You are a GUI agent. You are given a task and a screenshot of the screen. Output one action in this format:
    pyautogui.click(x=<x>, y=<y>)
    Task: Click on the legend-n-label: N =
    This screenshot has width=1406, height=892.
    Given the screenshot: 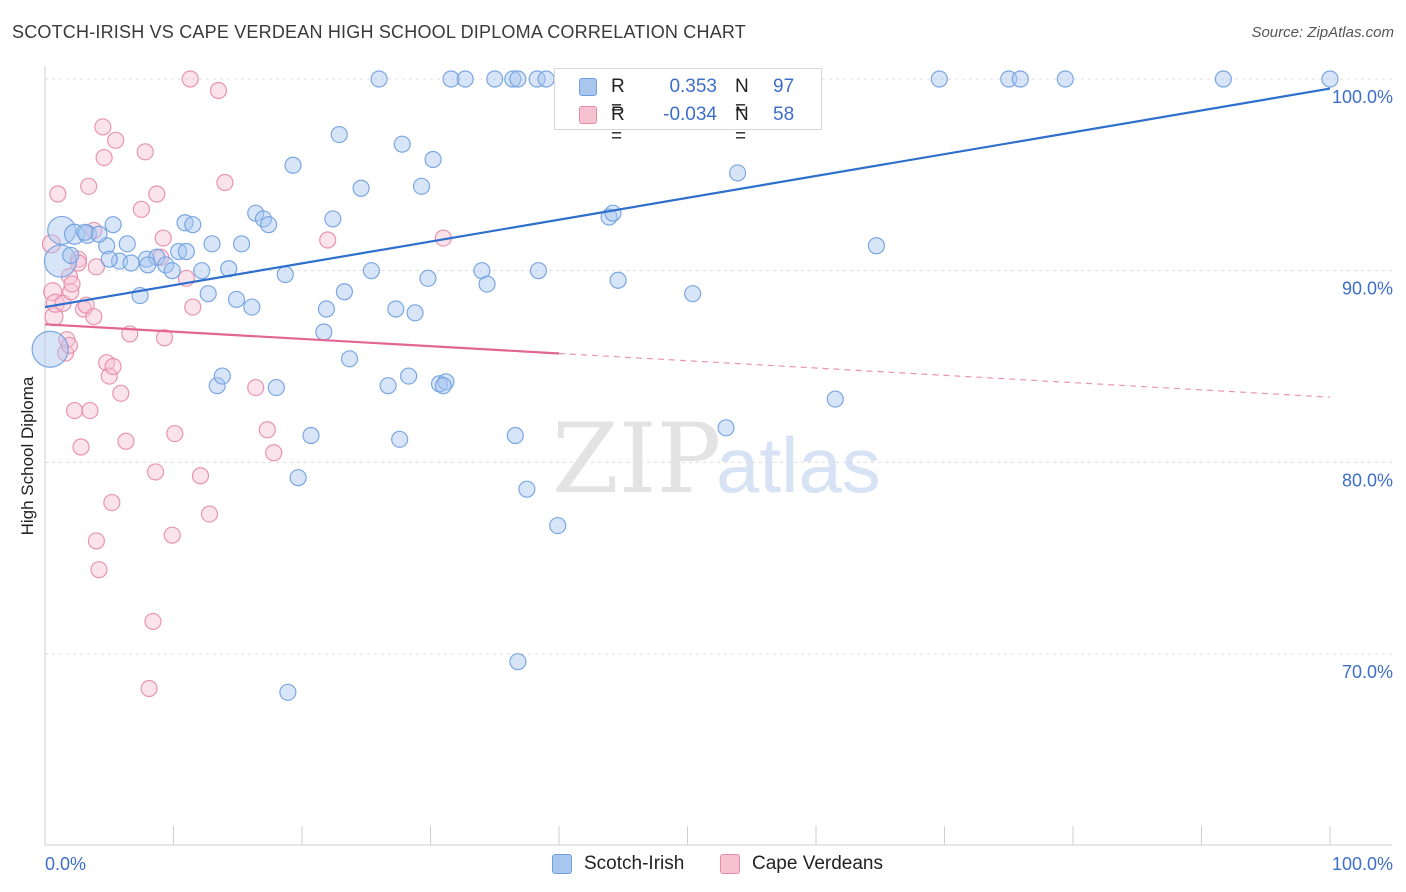 What is the action you would take?
    pyautogui.click(x=742, y=97)
    